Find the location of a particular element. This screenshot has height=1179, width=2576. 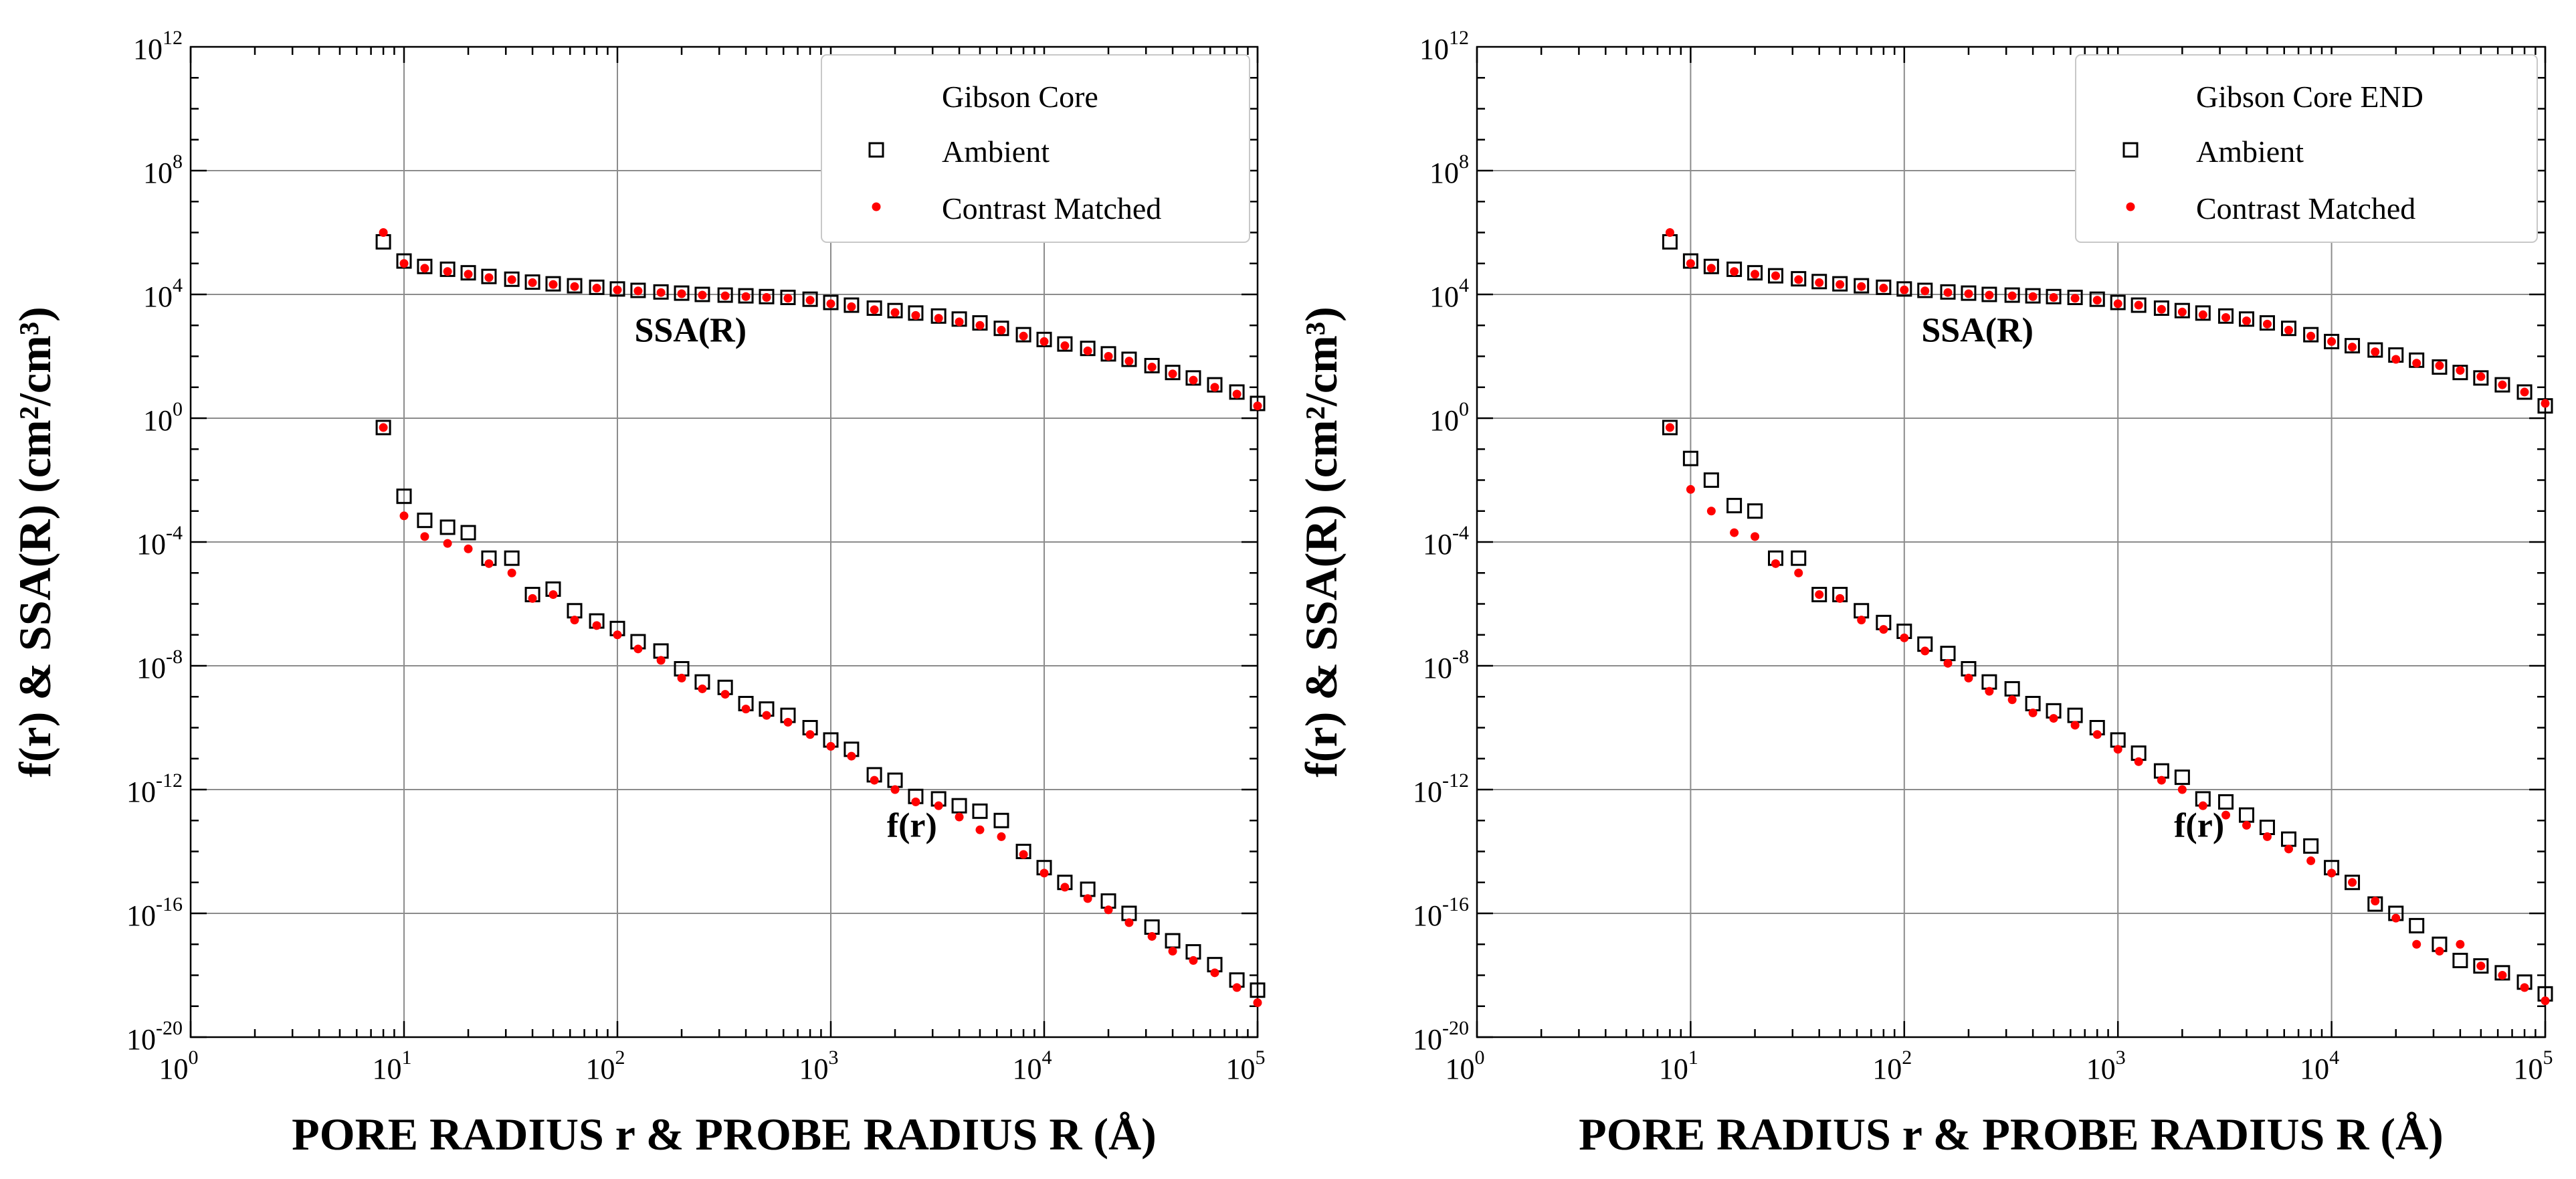

legend-title: Gibson Core END is located at coordinates (2309, 97).